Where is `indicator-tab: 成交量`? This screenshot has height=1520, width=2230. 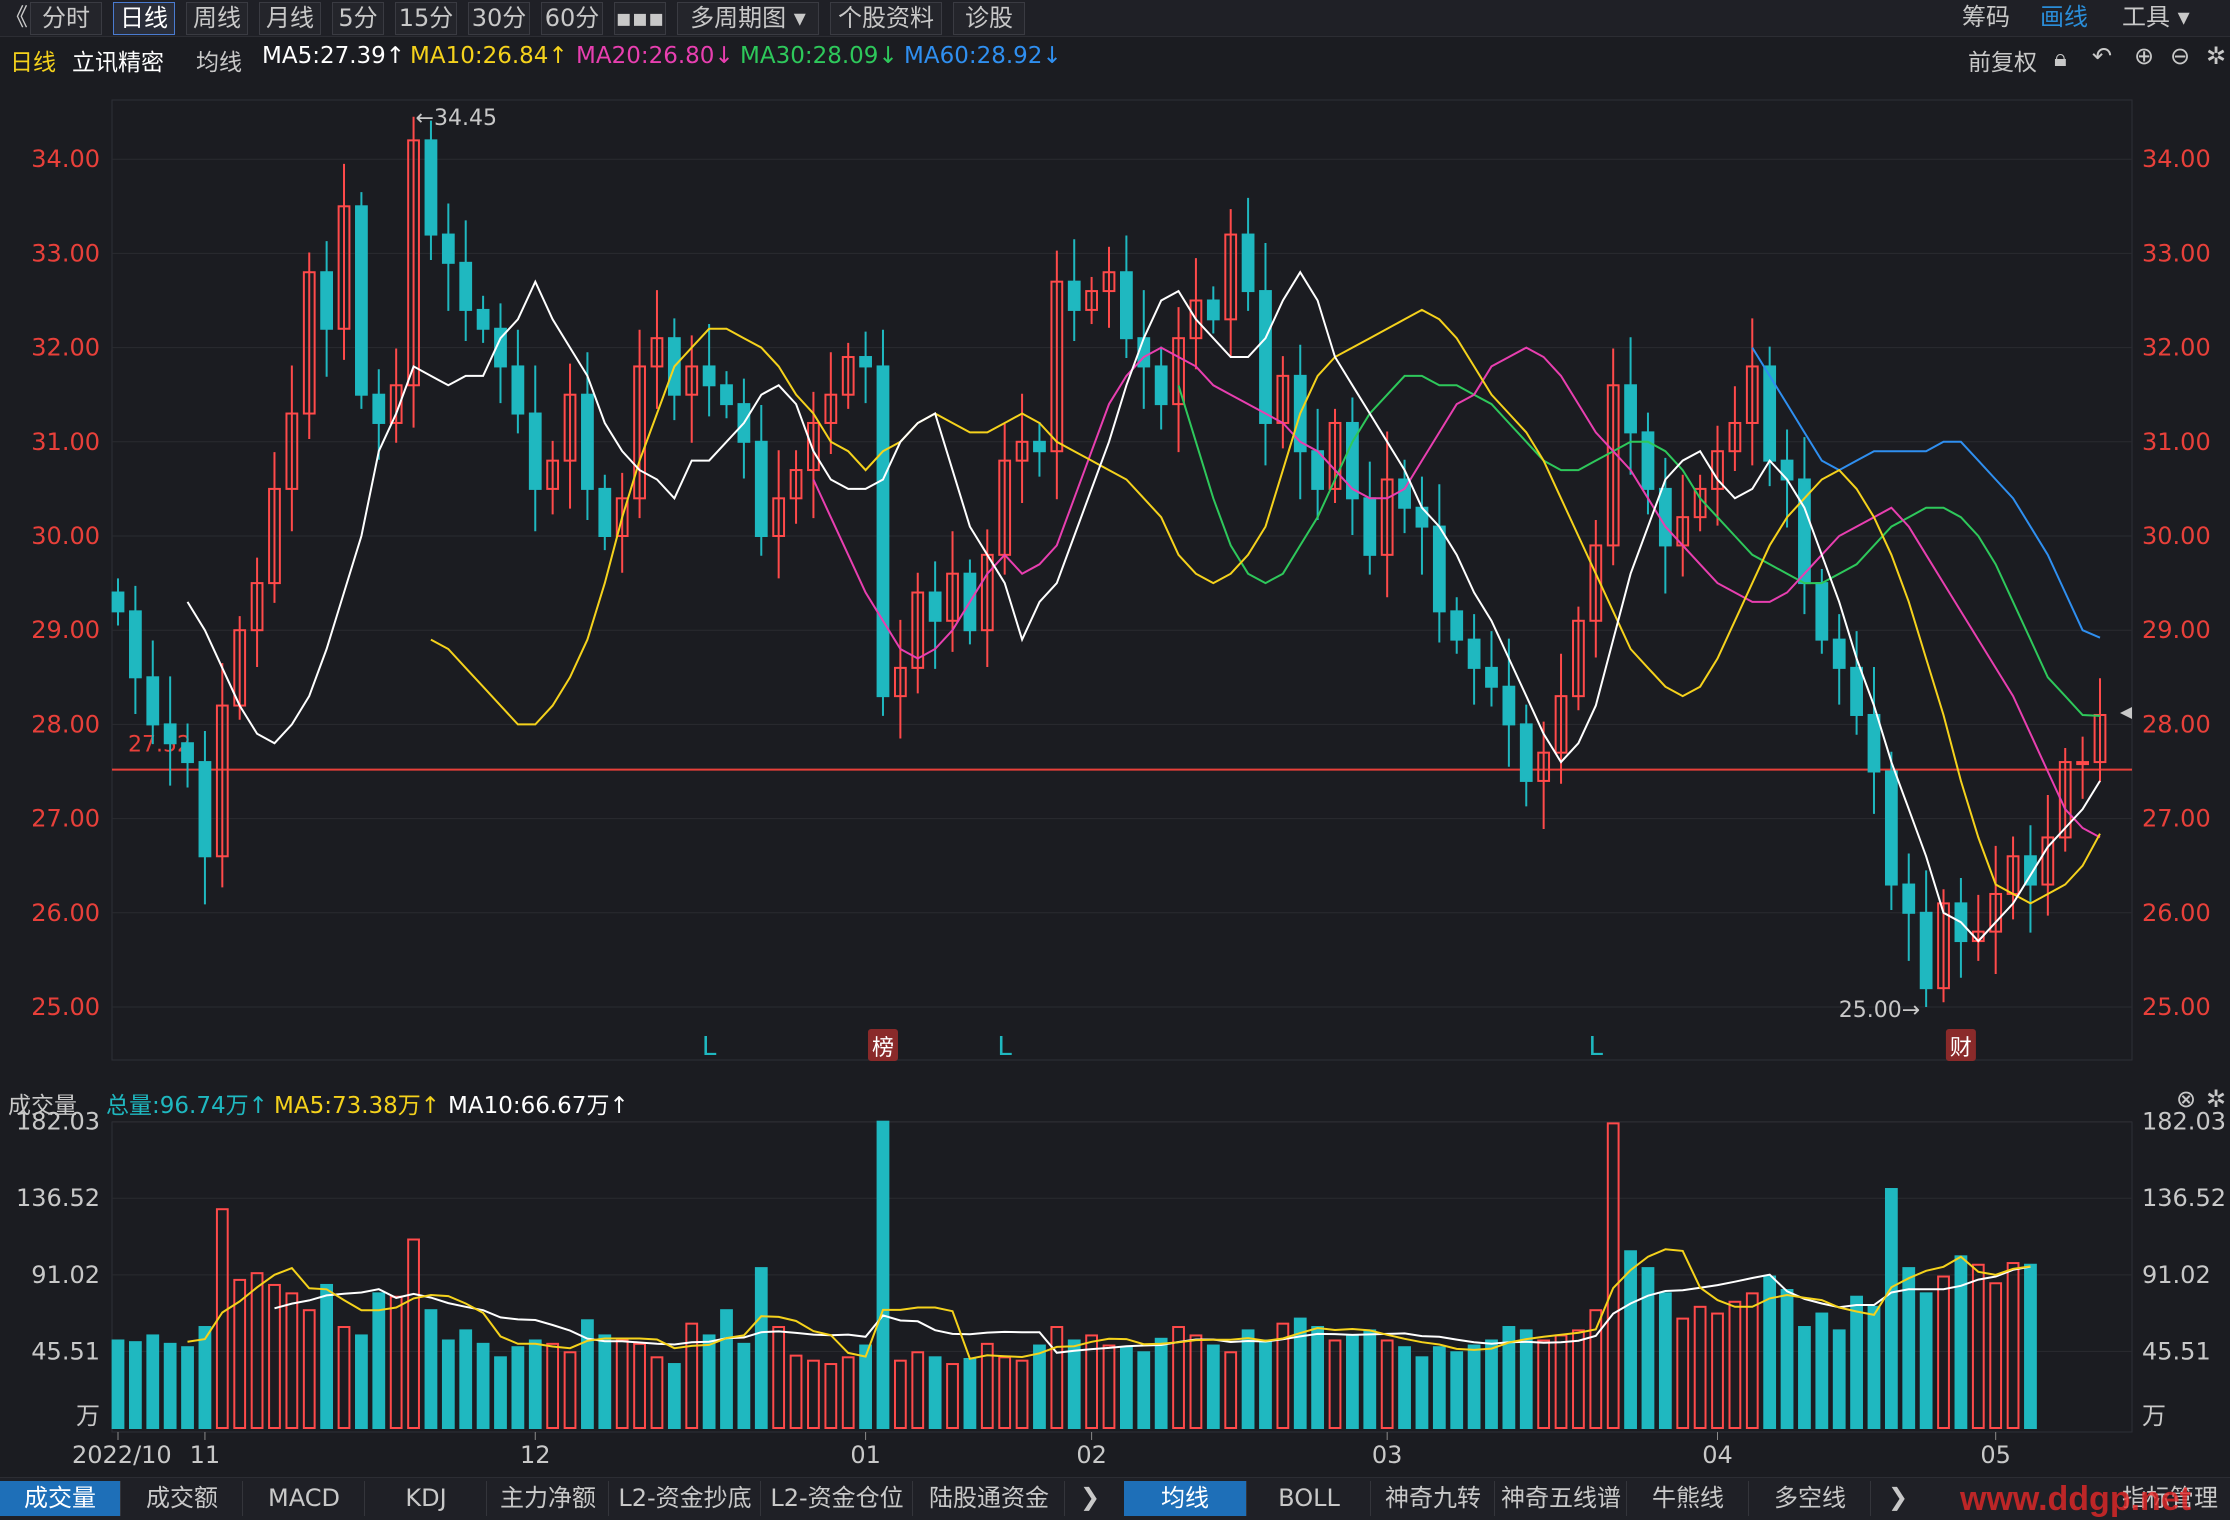 indicator-tab: 成交量 is located at coordinates (60, 1498).